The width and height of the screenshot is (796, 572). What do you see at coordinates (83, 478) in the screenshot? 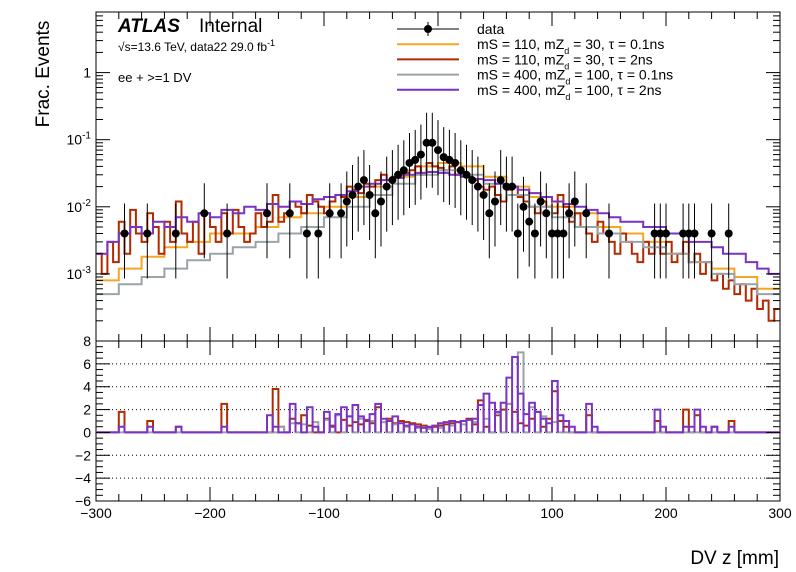
I see `ratio-y-tick-label: −4` at bounding box center [83, 478].